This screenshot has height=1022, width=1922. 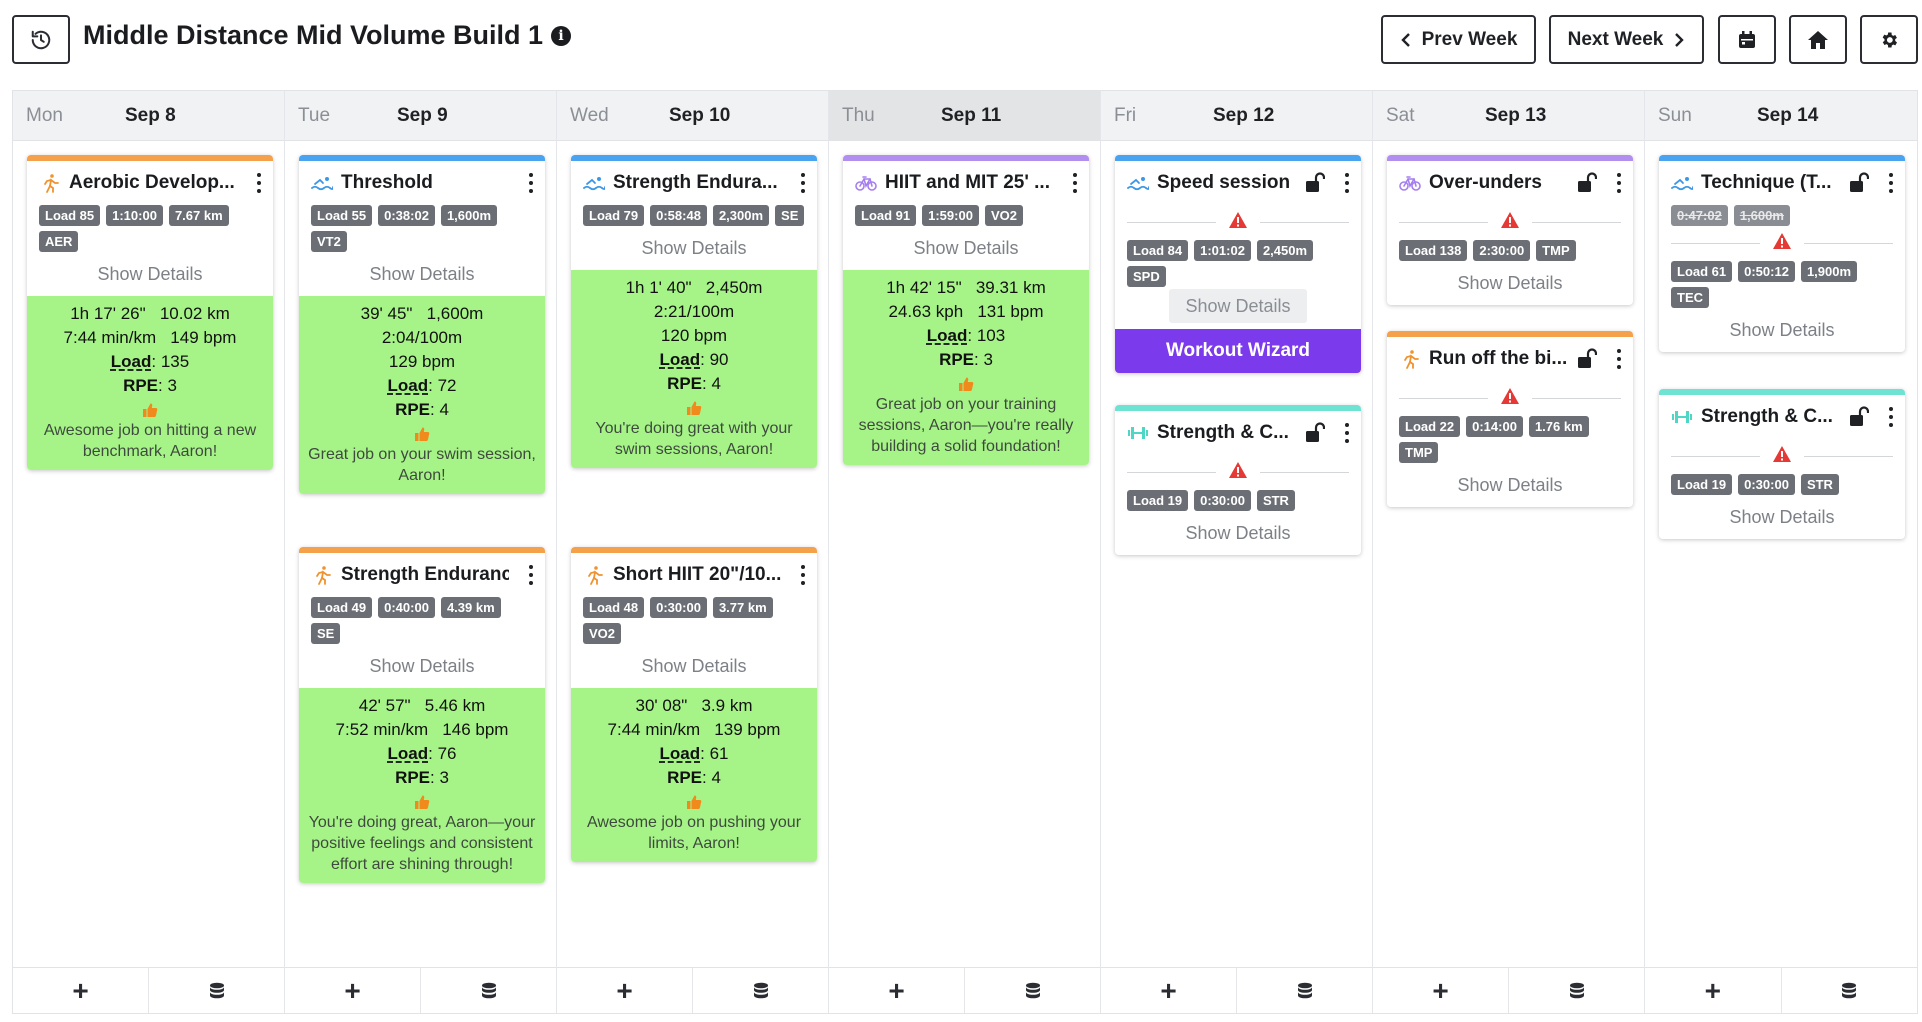 I want to click on summary-time-distance: 1h 42' 15" 39.31 km, so click(x=966, y=287).